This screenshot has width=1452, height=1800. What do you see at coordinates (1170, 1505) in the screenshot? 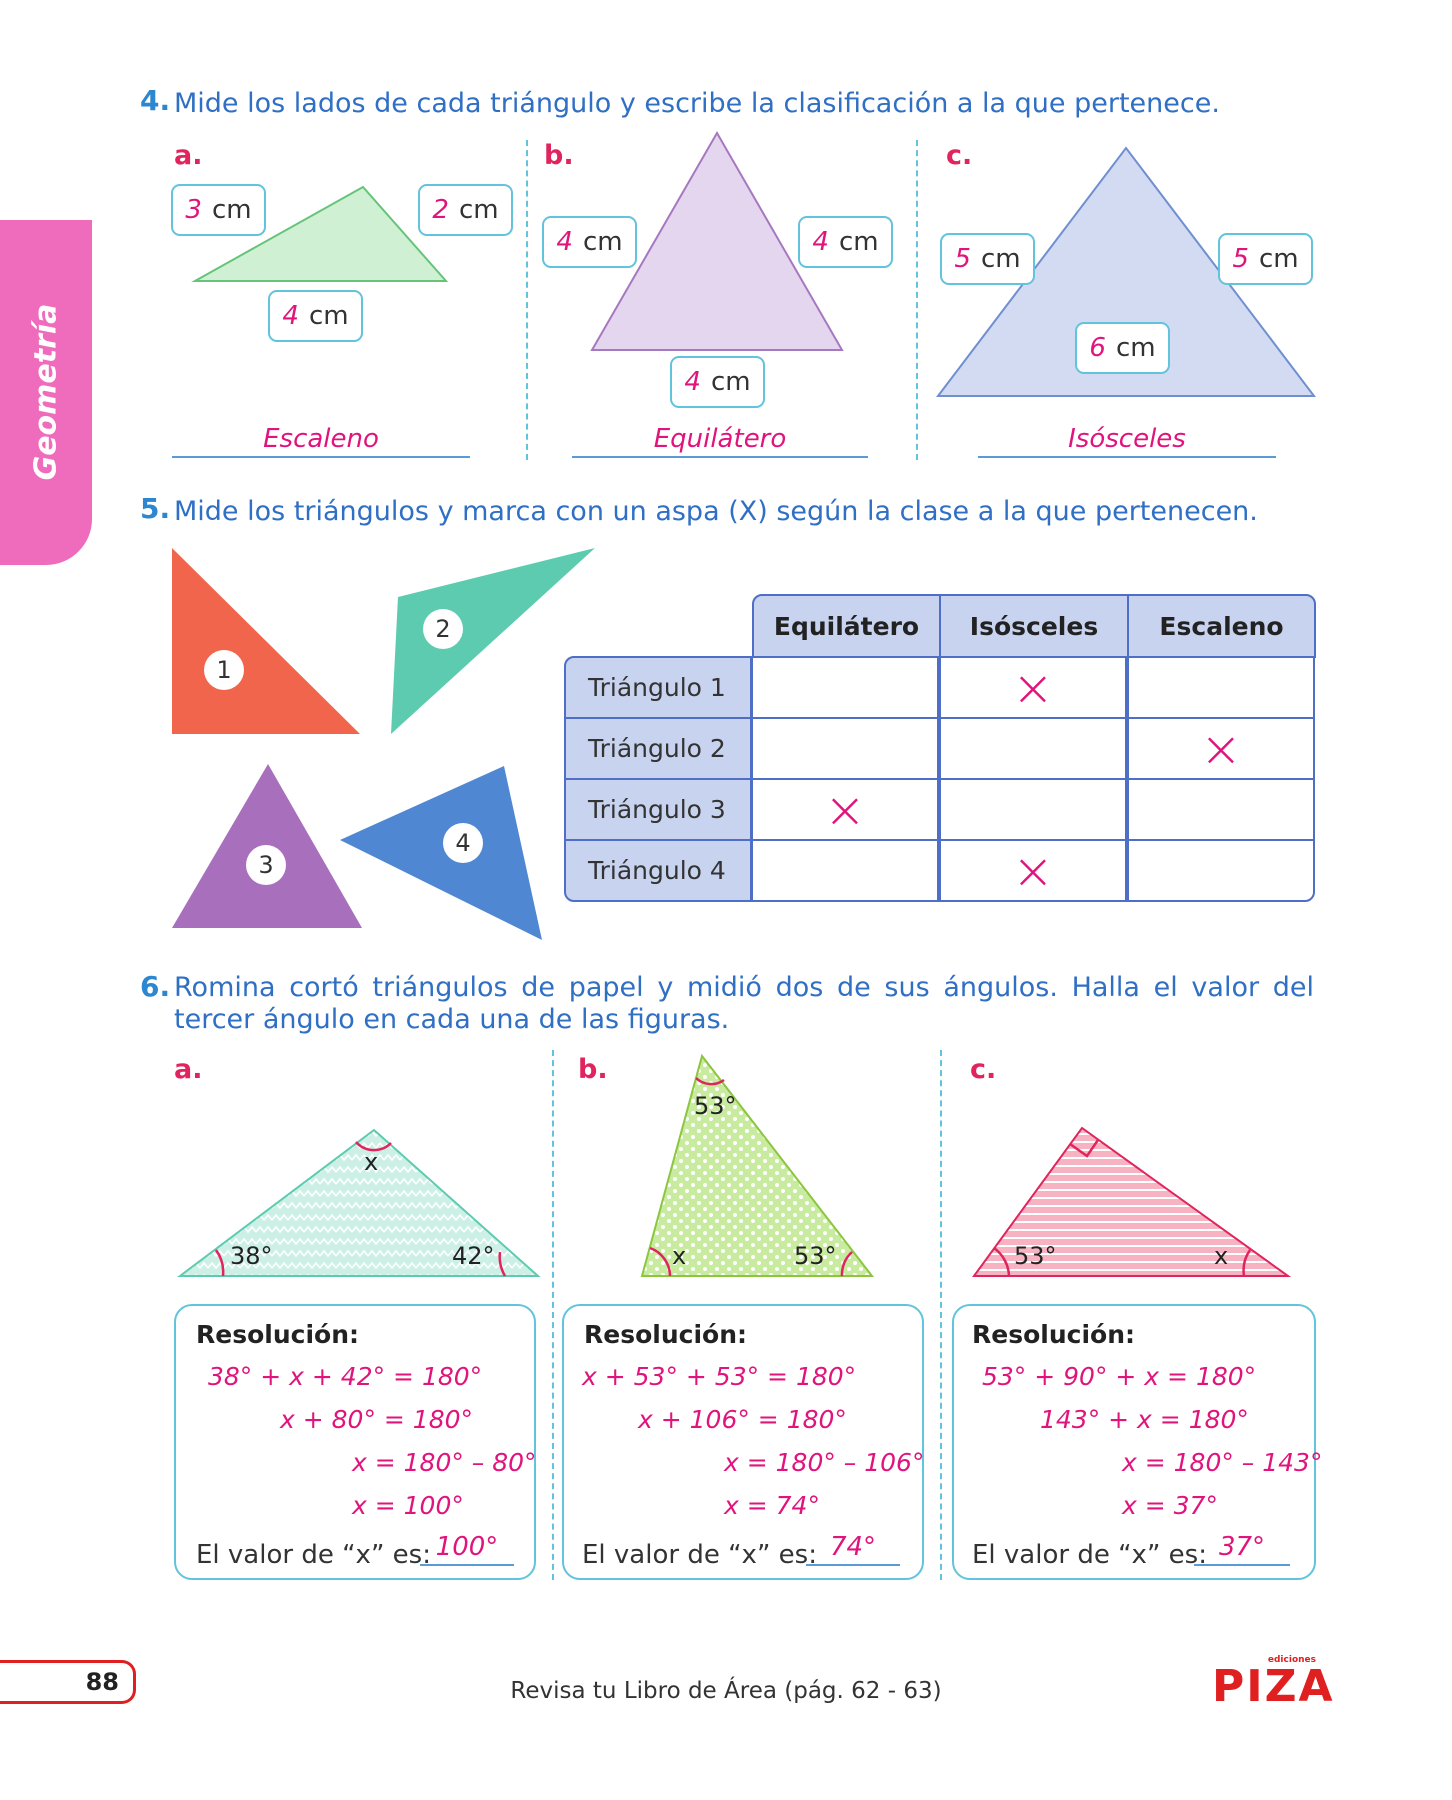
I see `resolution-line: x = 37°` at bounding box center [1170, 1505].